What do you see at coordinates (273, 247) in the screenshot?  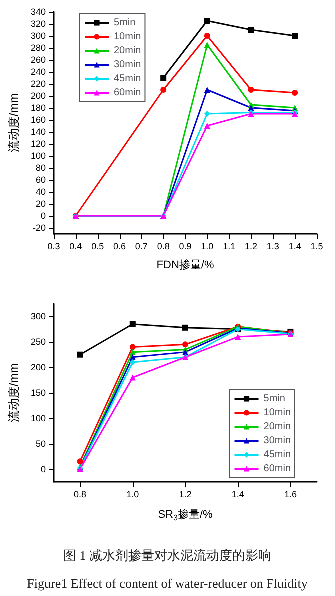 I see `x-tick-label: 1.3` at bounding box center [273, 247].